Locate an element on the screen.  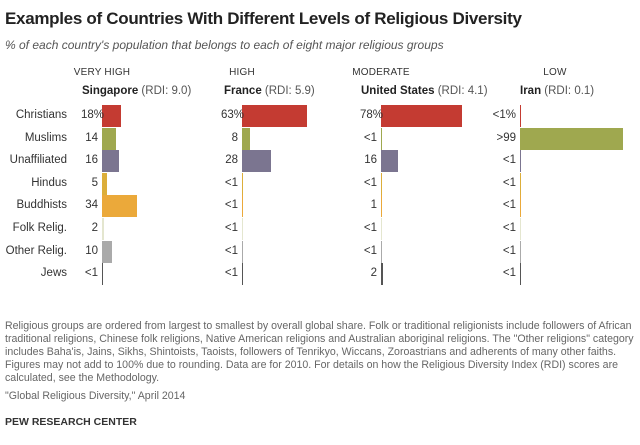
diversity-level: LOW is located at coordinates (555, 72).